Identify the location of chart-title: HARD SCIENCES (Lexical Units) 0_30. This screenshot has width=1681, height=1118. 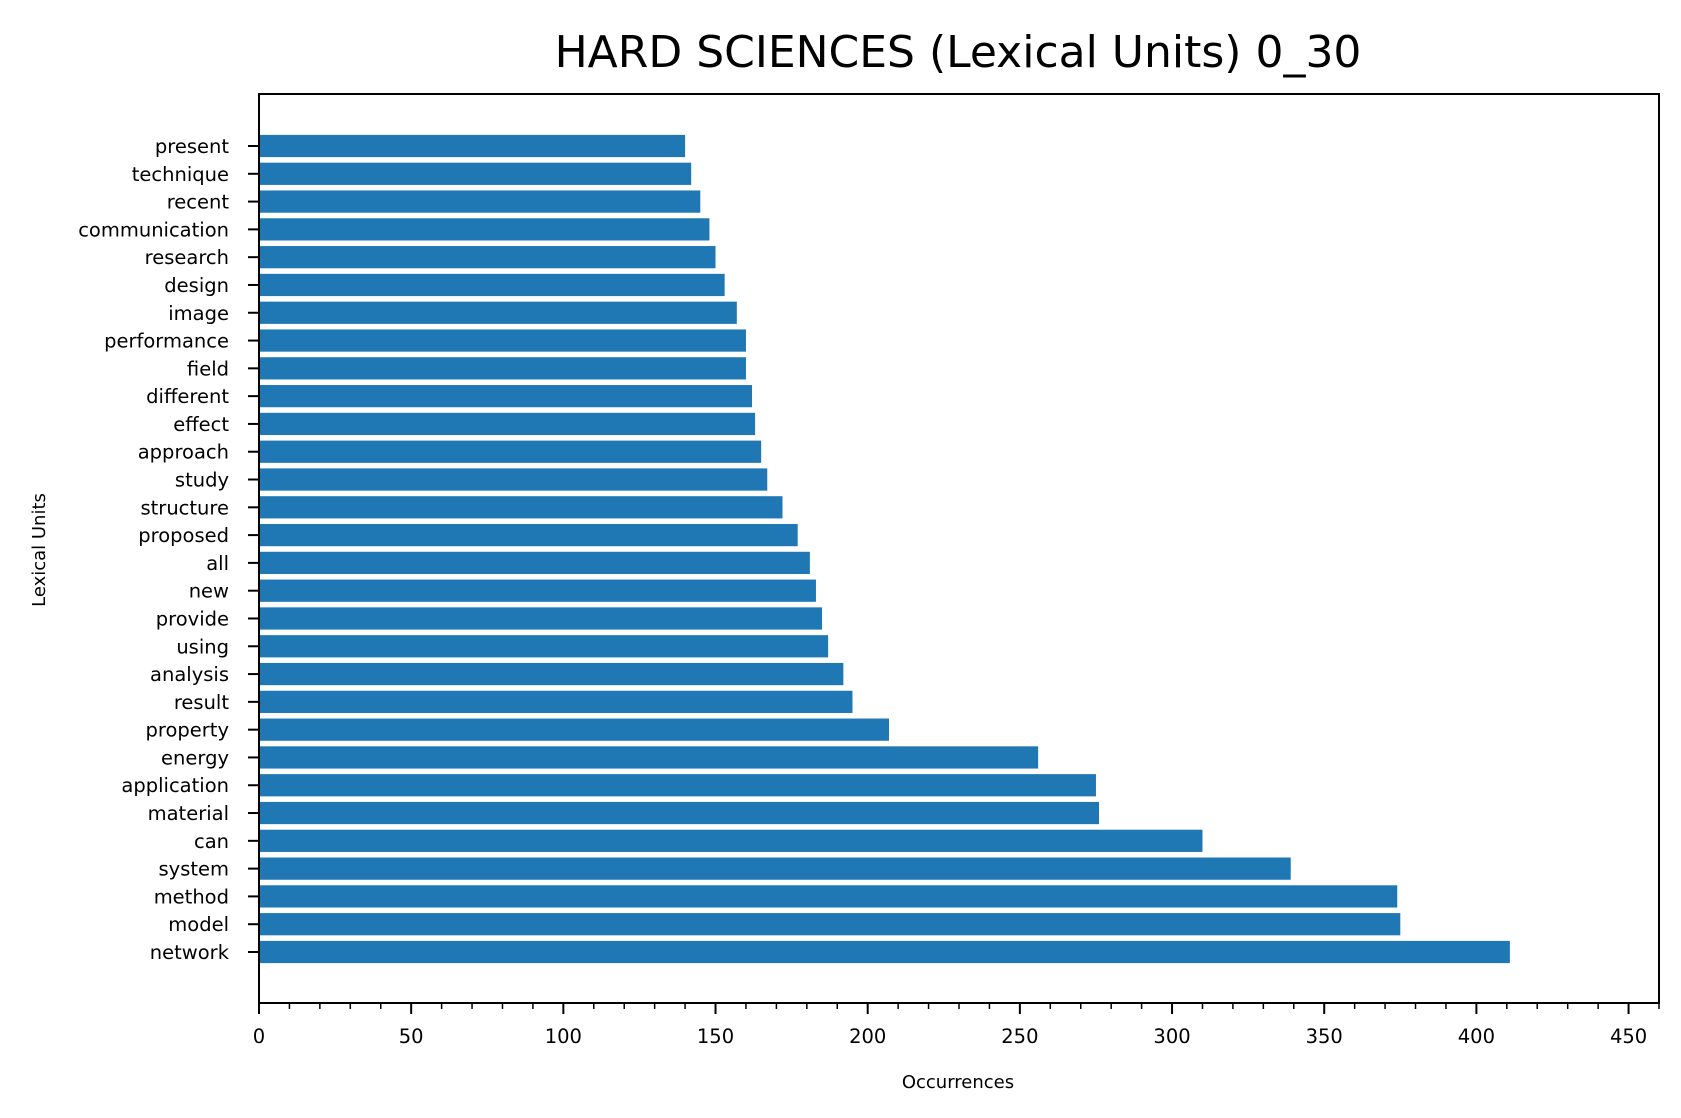
(958, 52).